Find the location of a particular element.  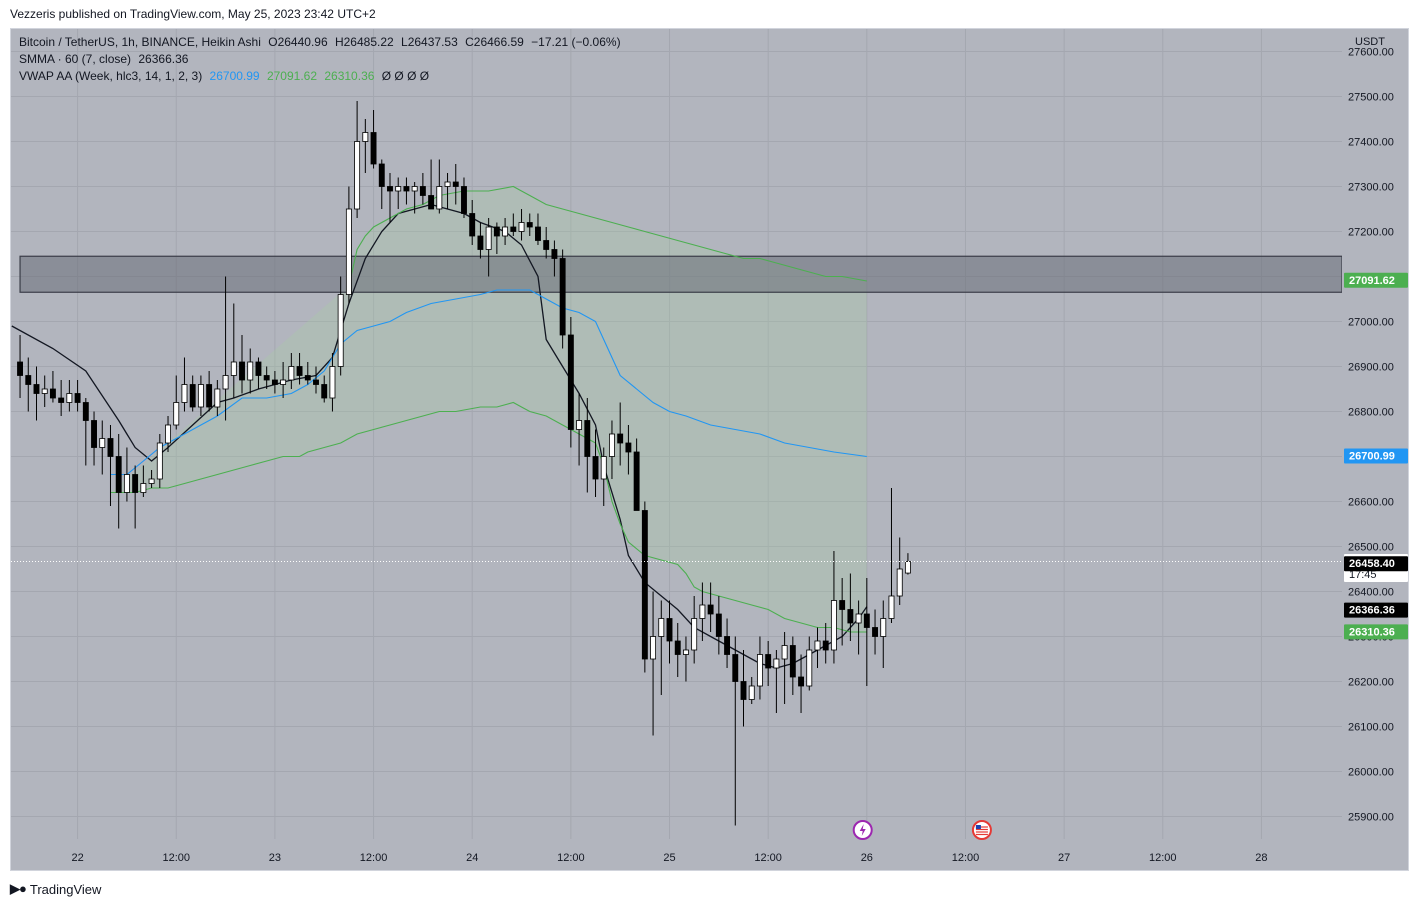

footer-brand: TradingView is located at coordinates (65, 889).